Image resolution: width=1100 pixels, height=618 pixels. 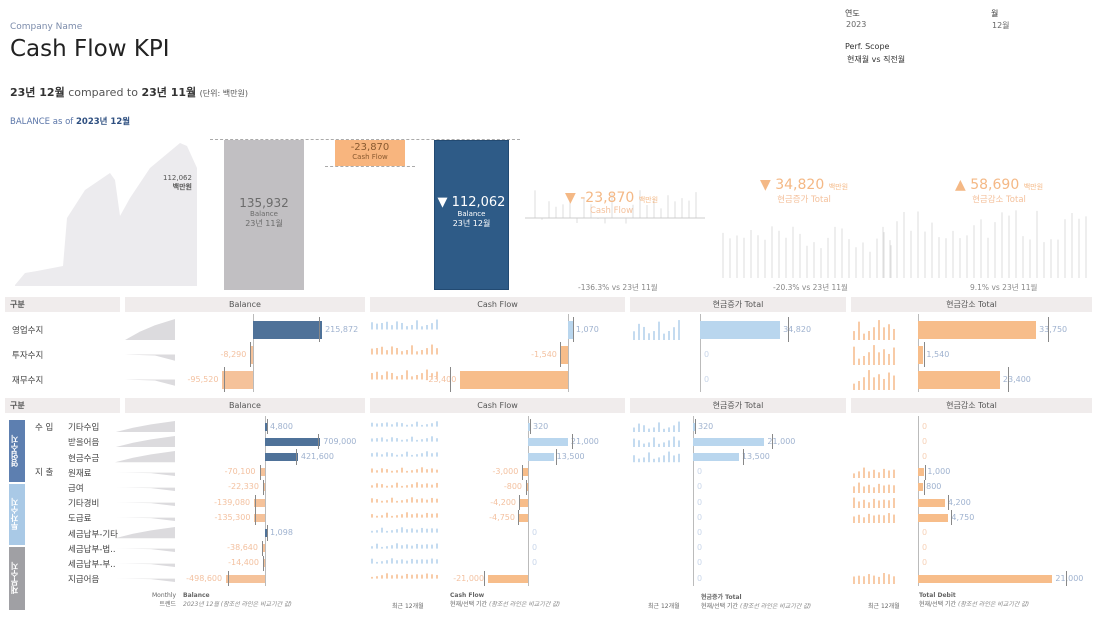 What do you see at coordinates (264, 215) in the screenshot?
I see `prev-balance-bar: 135,932 Balance 23년 11월` at bounding box center [264, 215].